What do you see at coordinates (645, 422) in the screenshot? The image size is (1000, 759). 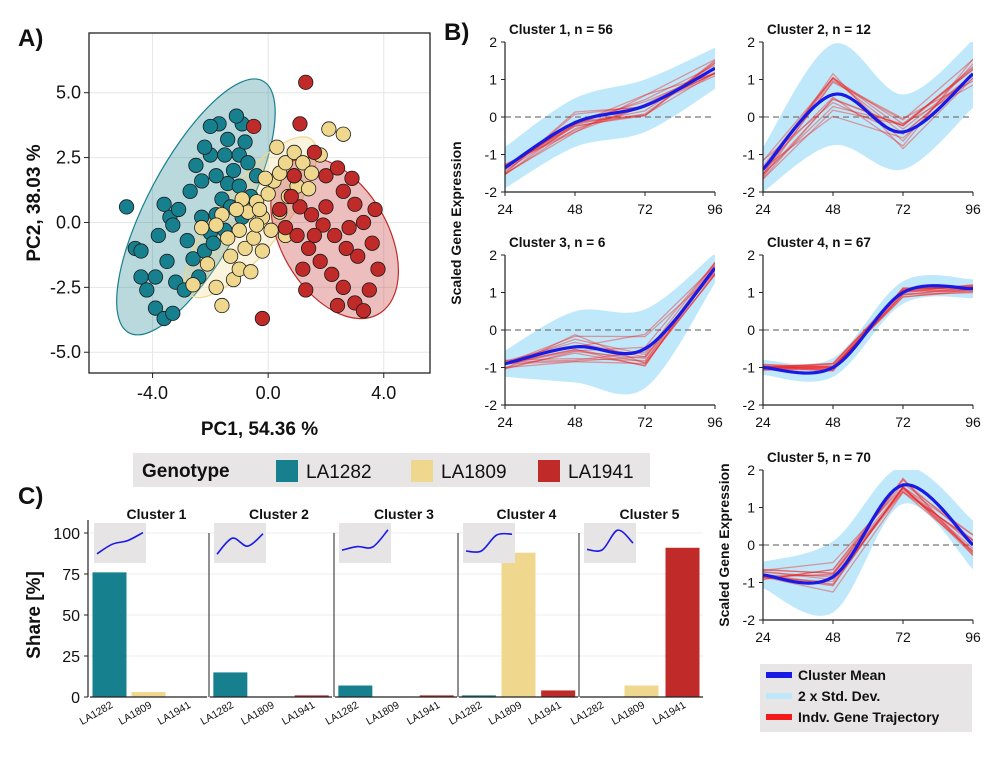 I see `trajectory-x-tick-label: 72` at bounding box center [645, 422].